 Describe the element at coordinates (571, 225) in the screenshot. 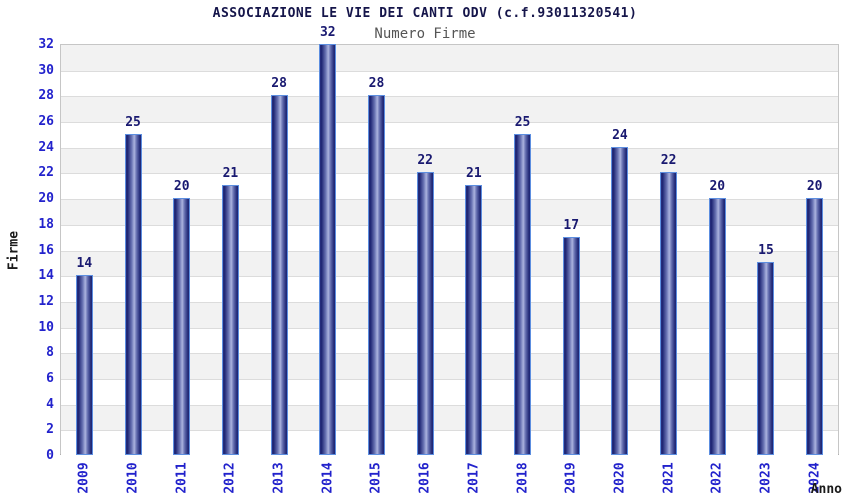

I see `bar-value-label: 17` at that location.